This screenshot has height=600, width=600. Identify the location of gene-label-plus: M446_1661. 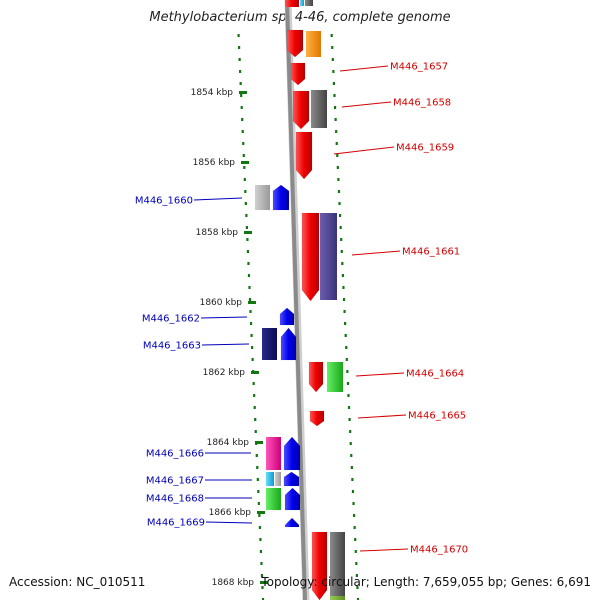
(431, 252).